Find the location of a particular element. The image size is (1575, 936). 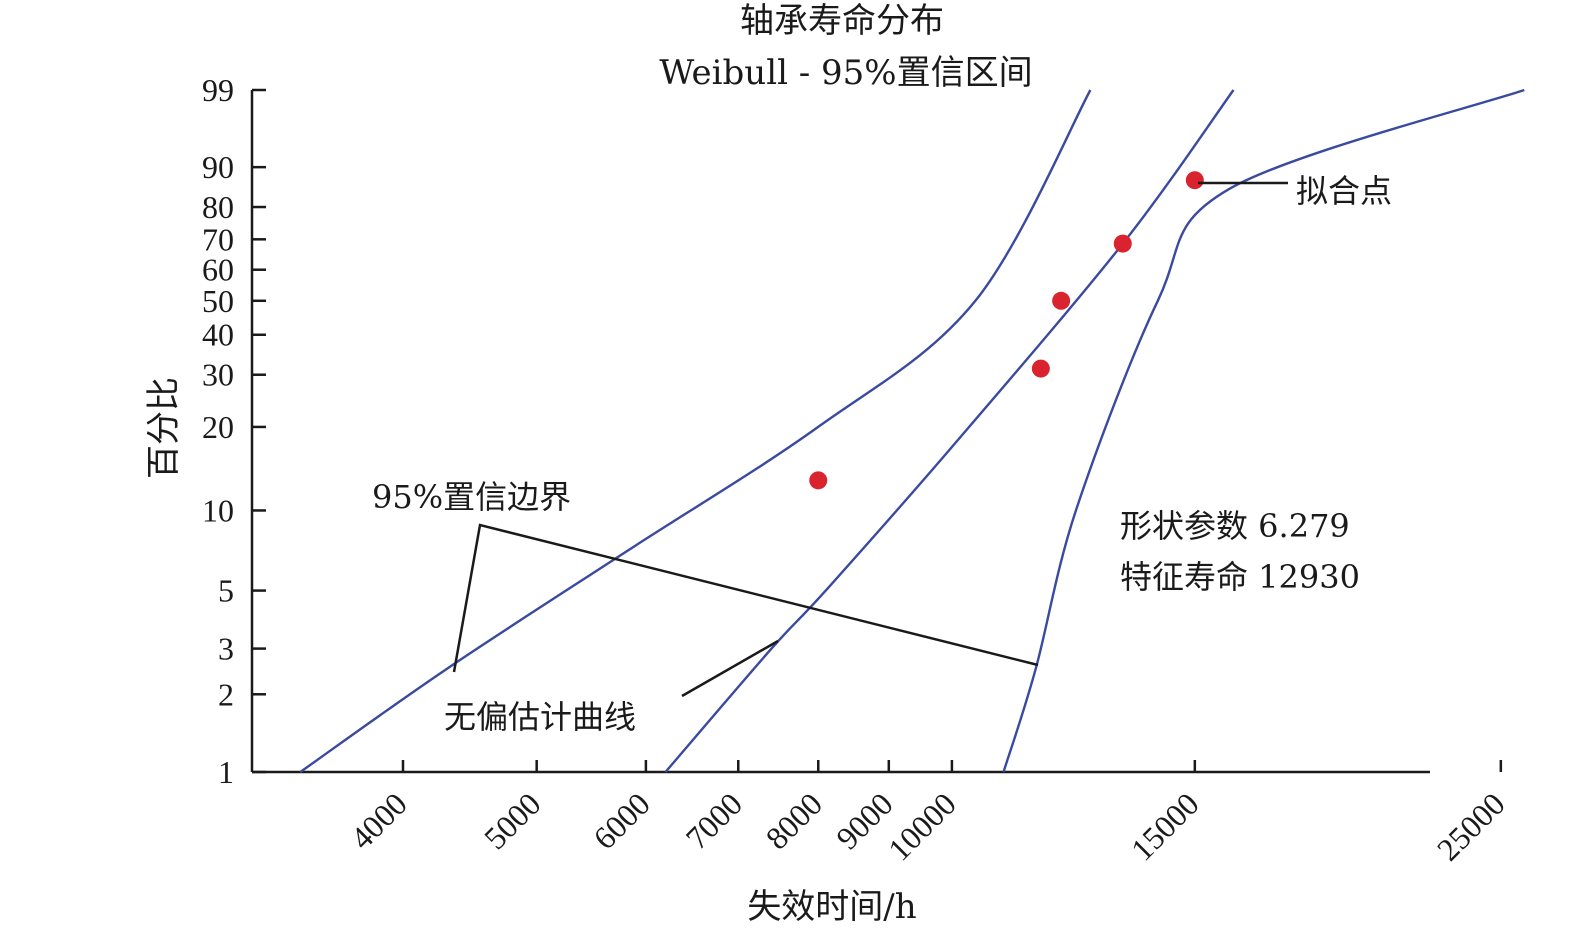

y-tick-label: 1 is located at coordinates (226, 772).